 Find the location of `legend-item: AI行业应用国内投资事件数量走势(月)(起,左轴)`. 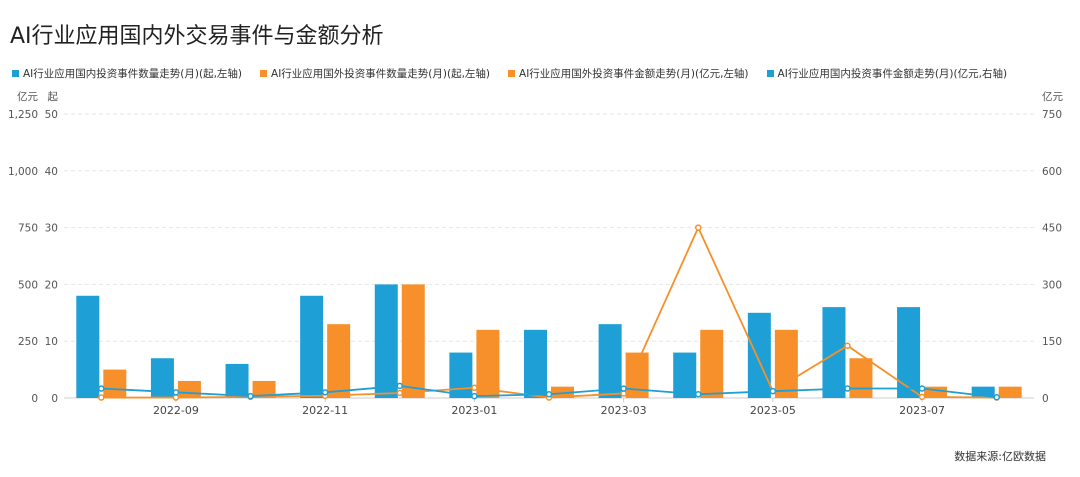

legend-item: AI行业应用国内投资事件数量走势(月)(起,左轴) is located at coordinates (127, 73).